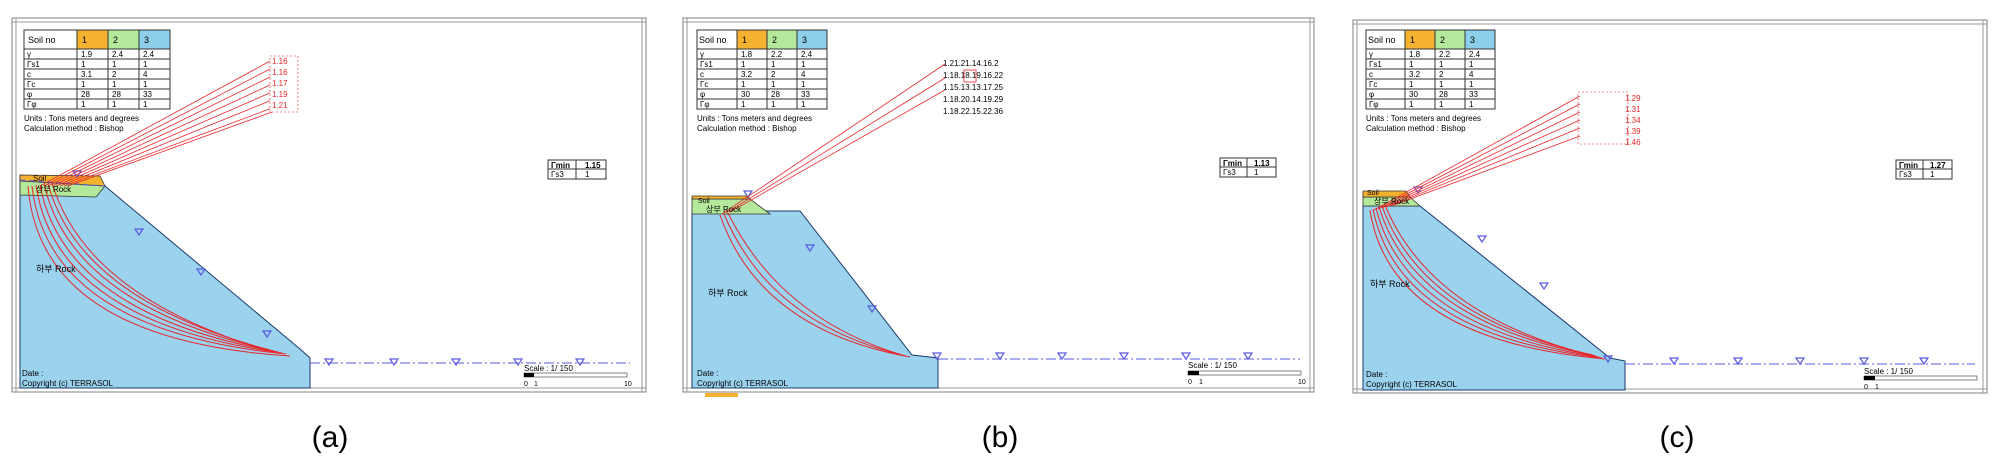  I want to click on caption: (b), so click(1000, 437).